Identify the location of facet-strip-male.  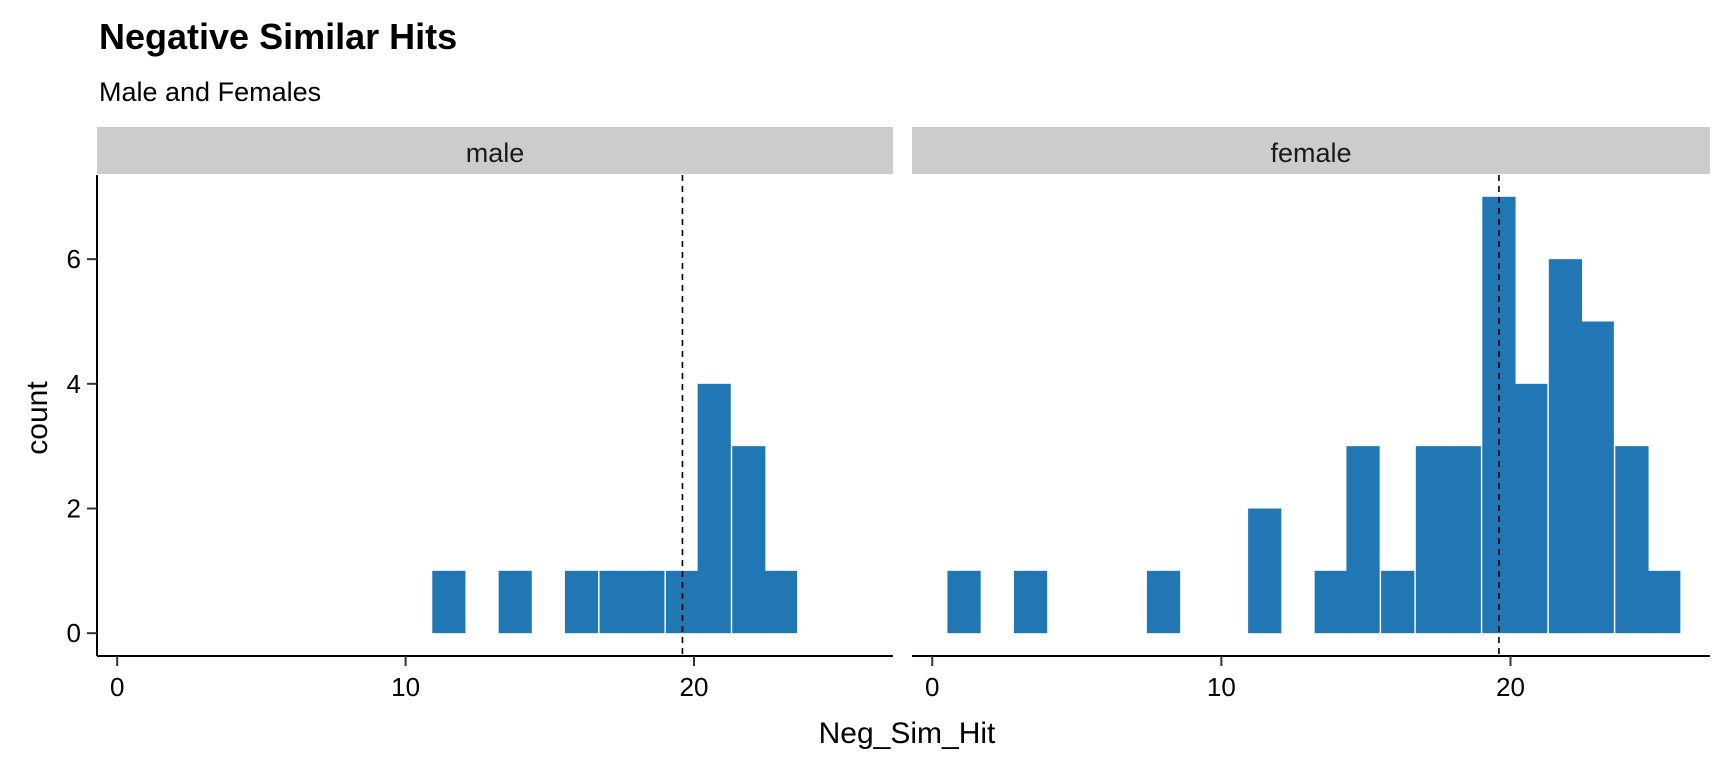
(495, 150).